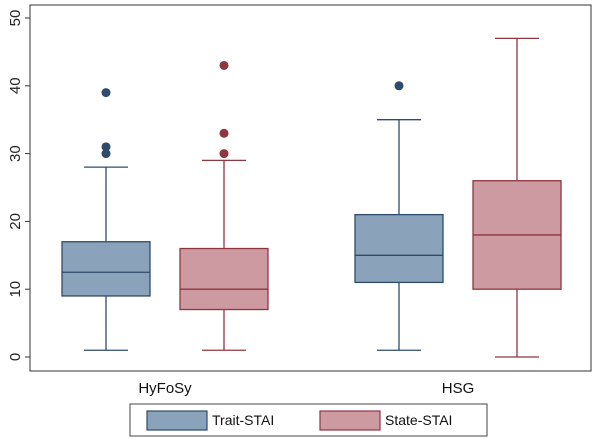 Image resolution: width=597 pixels, height=439 pixels. What do you see at coordinates (15, 85) in the screenshot?
I see `y-tick-label: 40` at bounding box center [15, 85].